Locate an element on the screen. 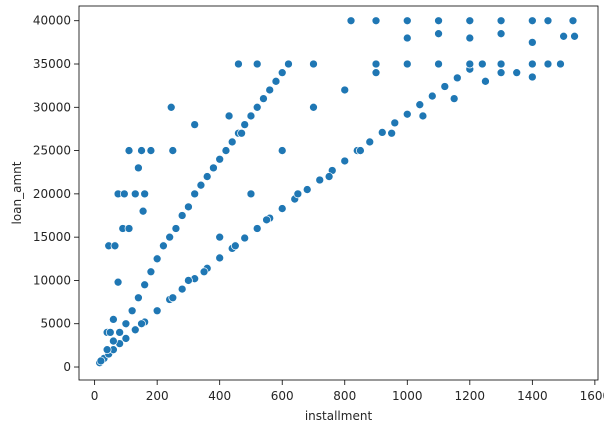 The height and width of the screenshot is (432, 604). y-tick-label: 5000 is located at coordinates (55, 324).